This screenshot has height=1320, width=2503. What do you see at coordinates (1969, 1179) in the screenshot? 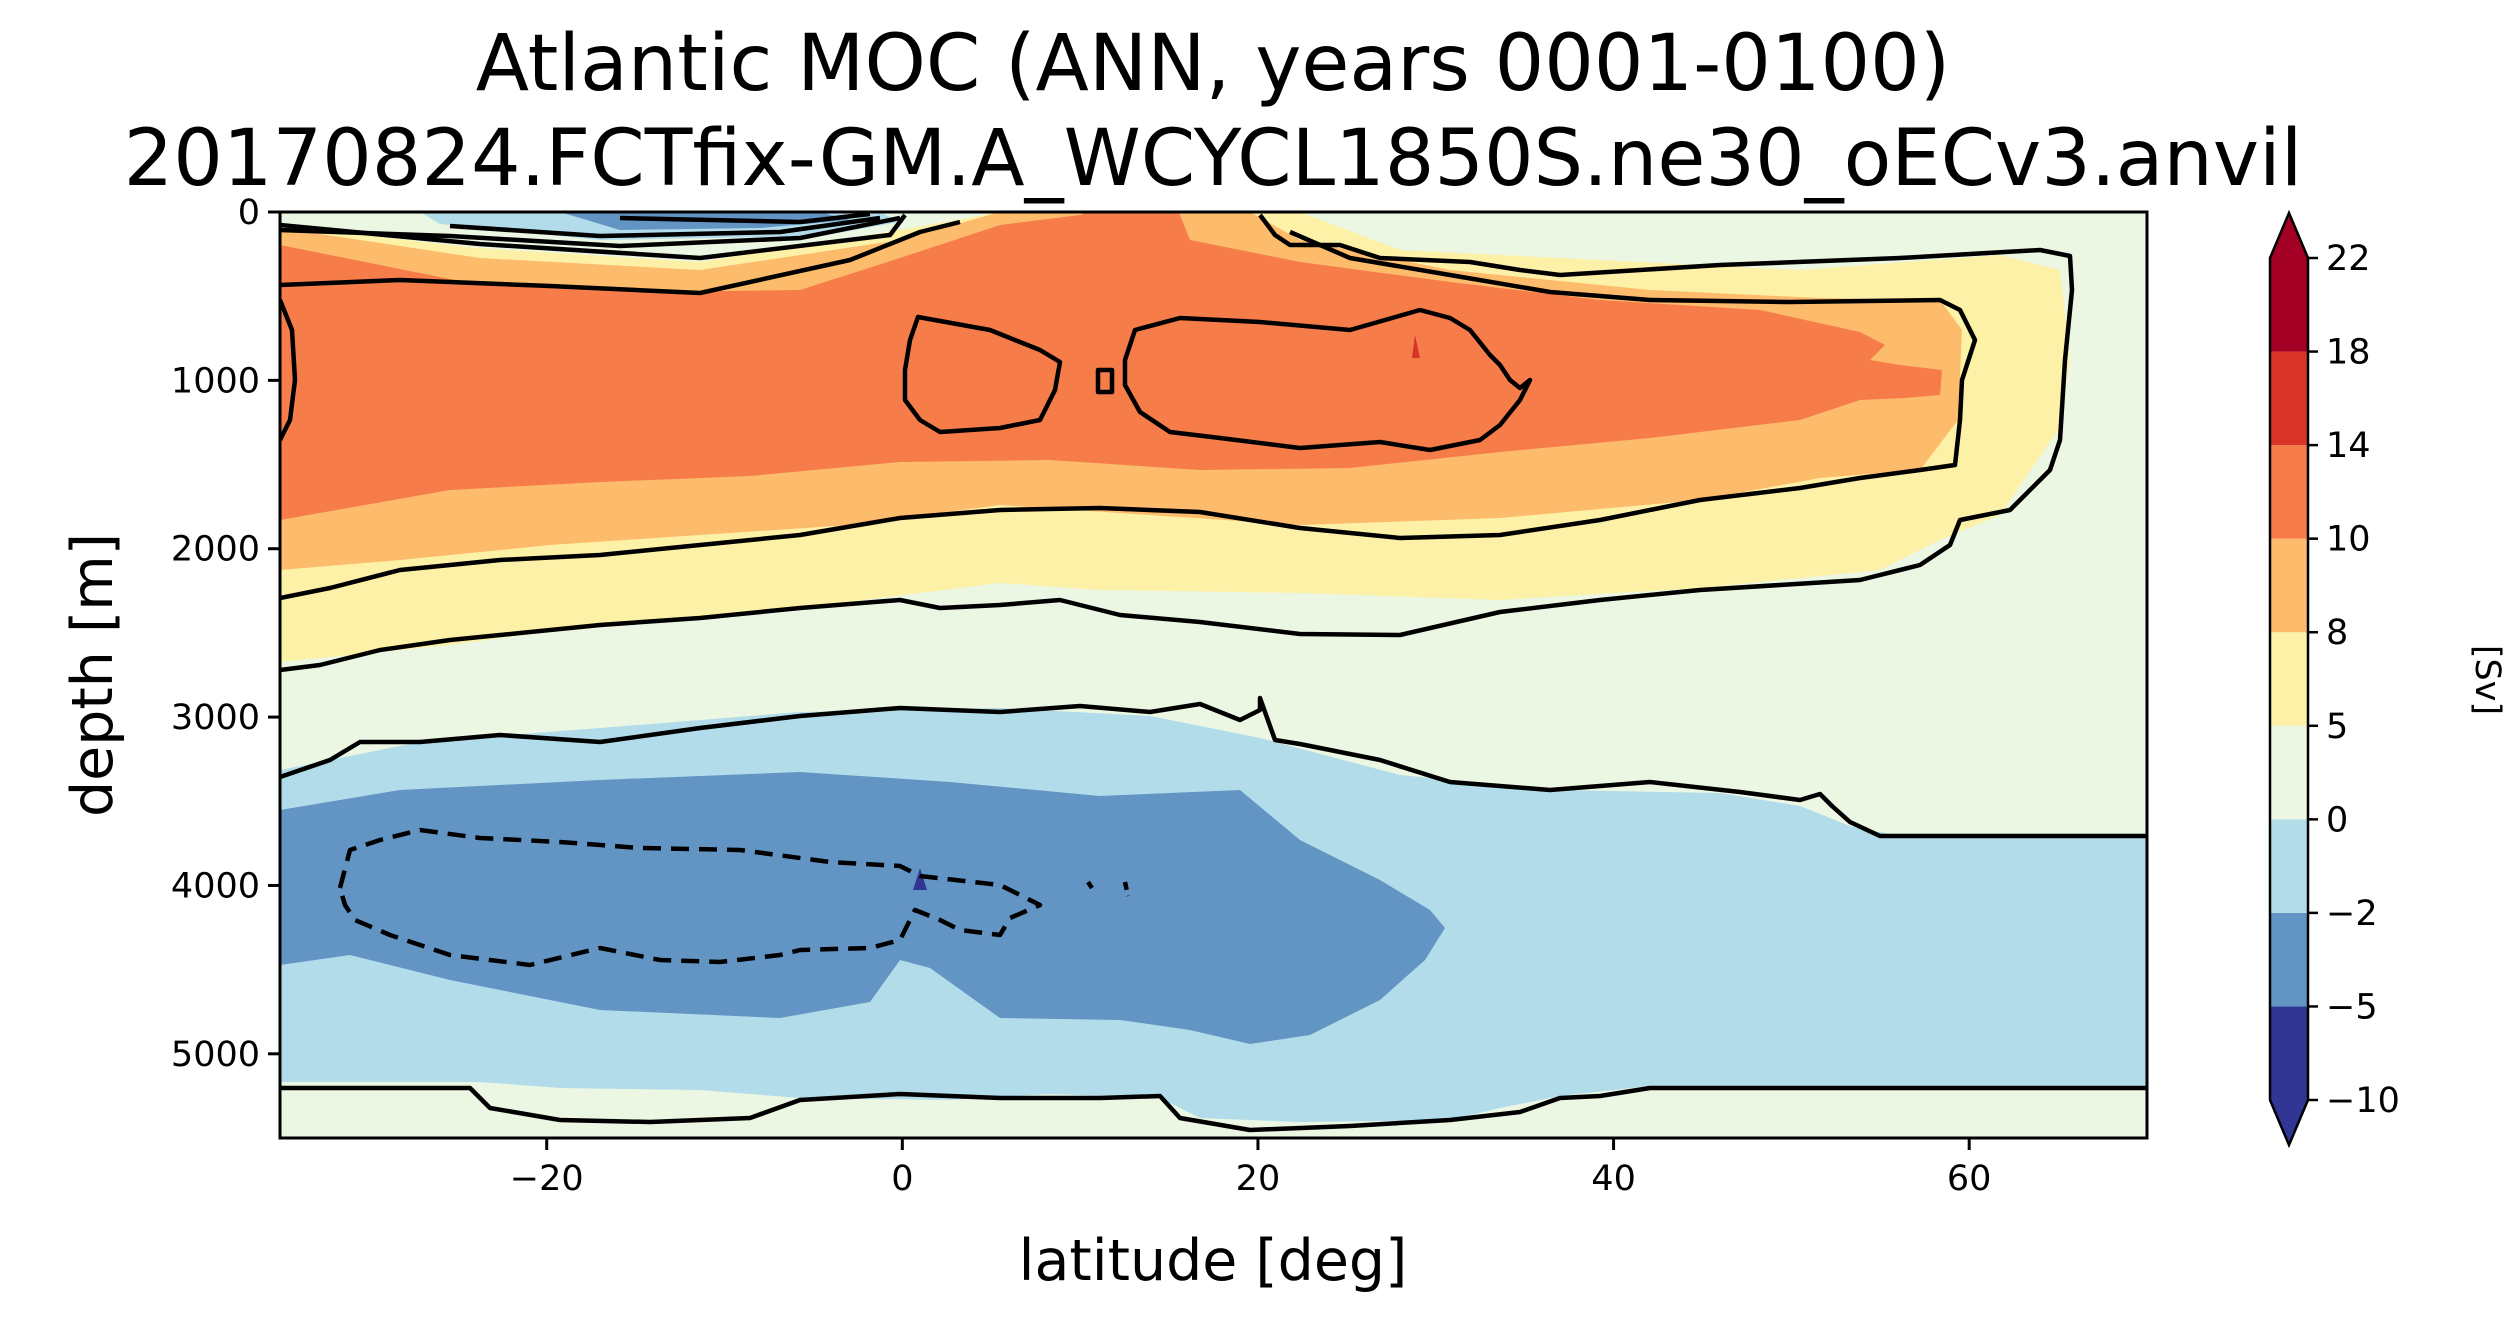
I see `x-tick-label: 60` at bounding box center [1969, 1179].